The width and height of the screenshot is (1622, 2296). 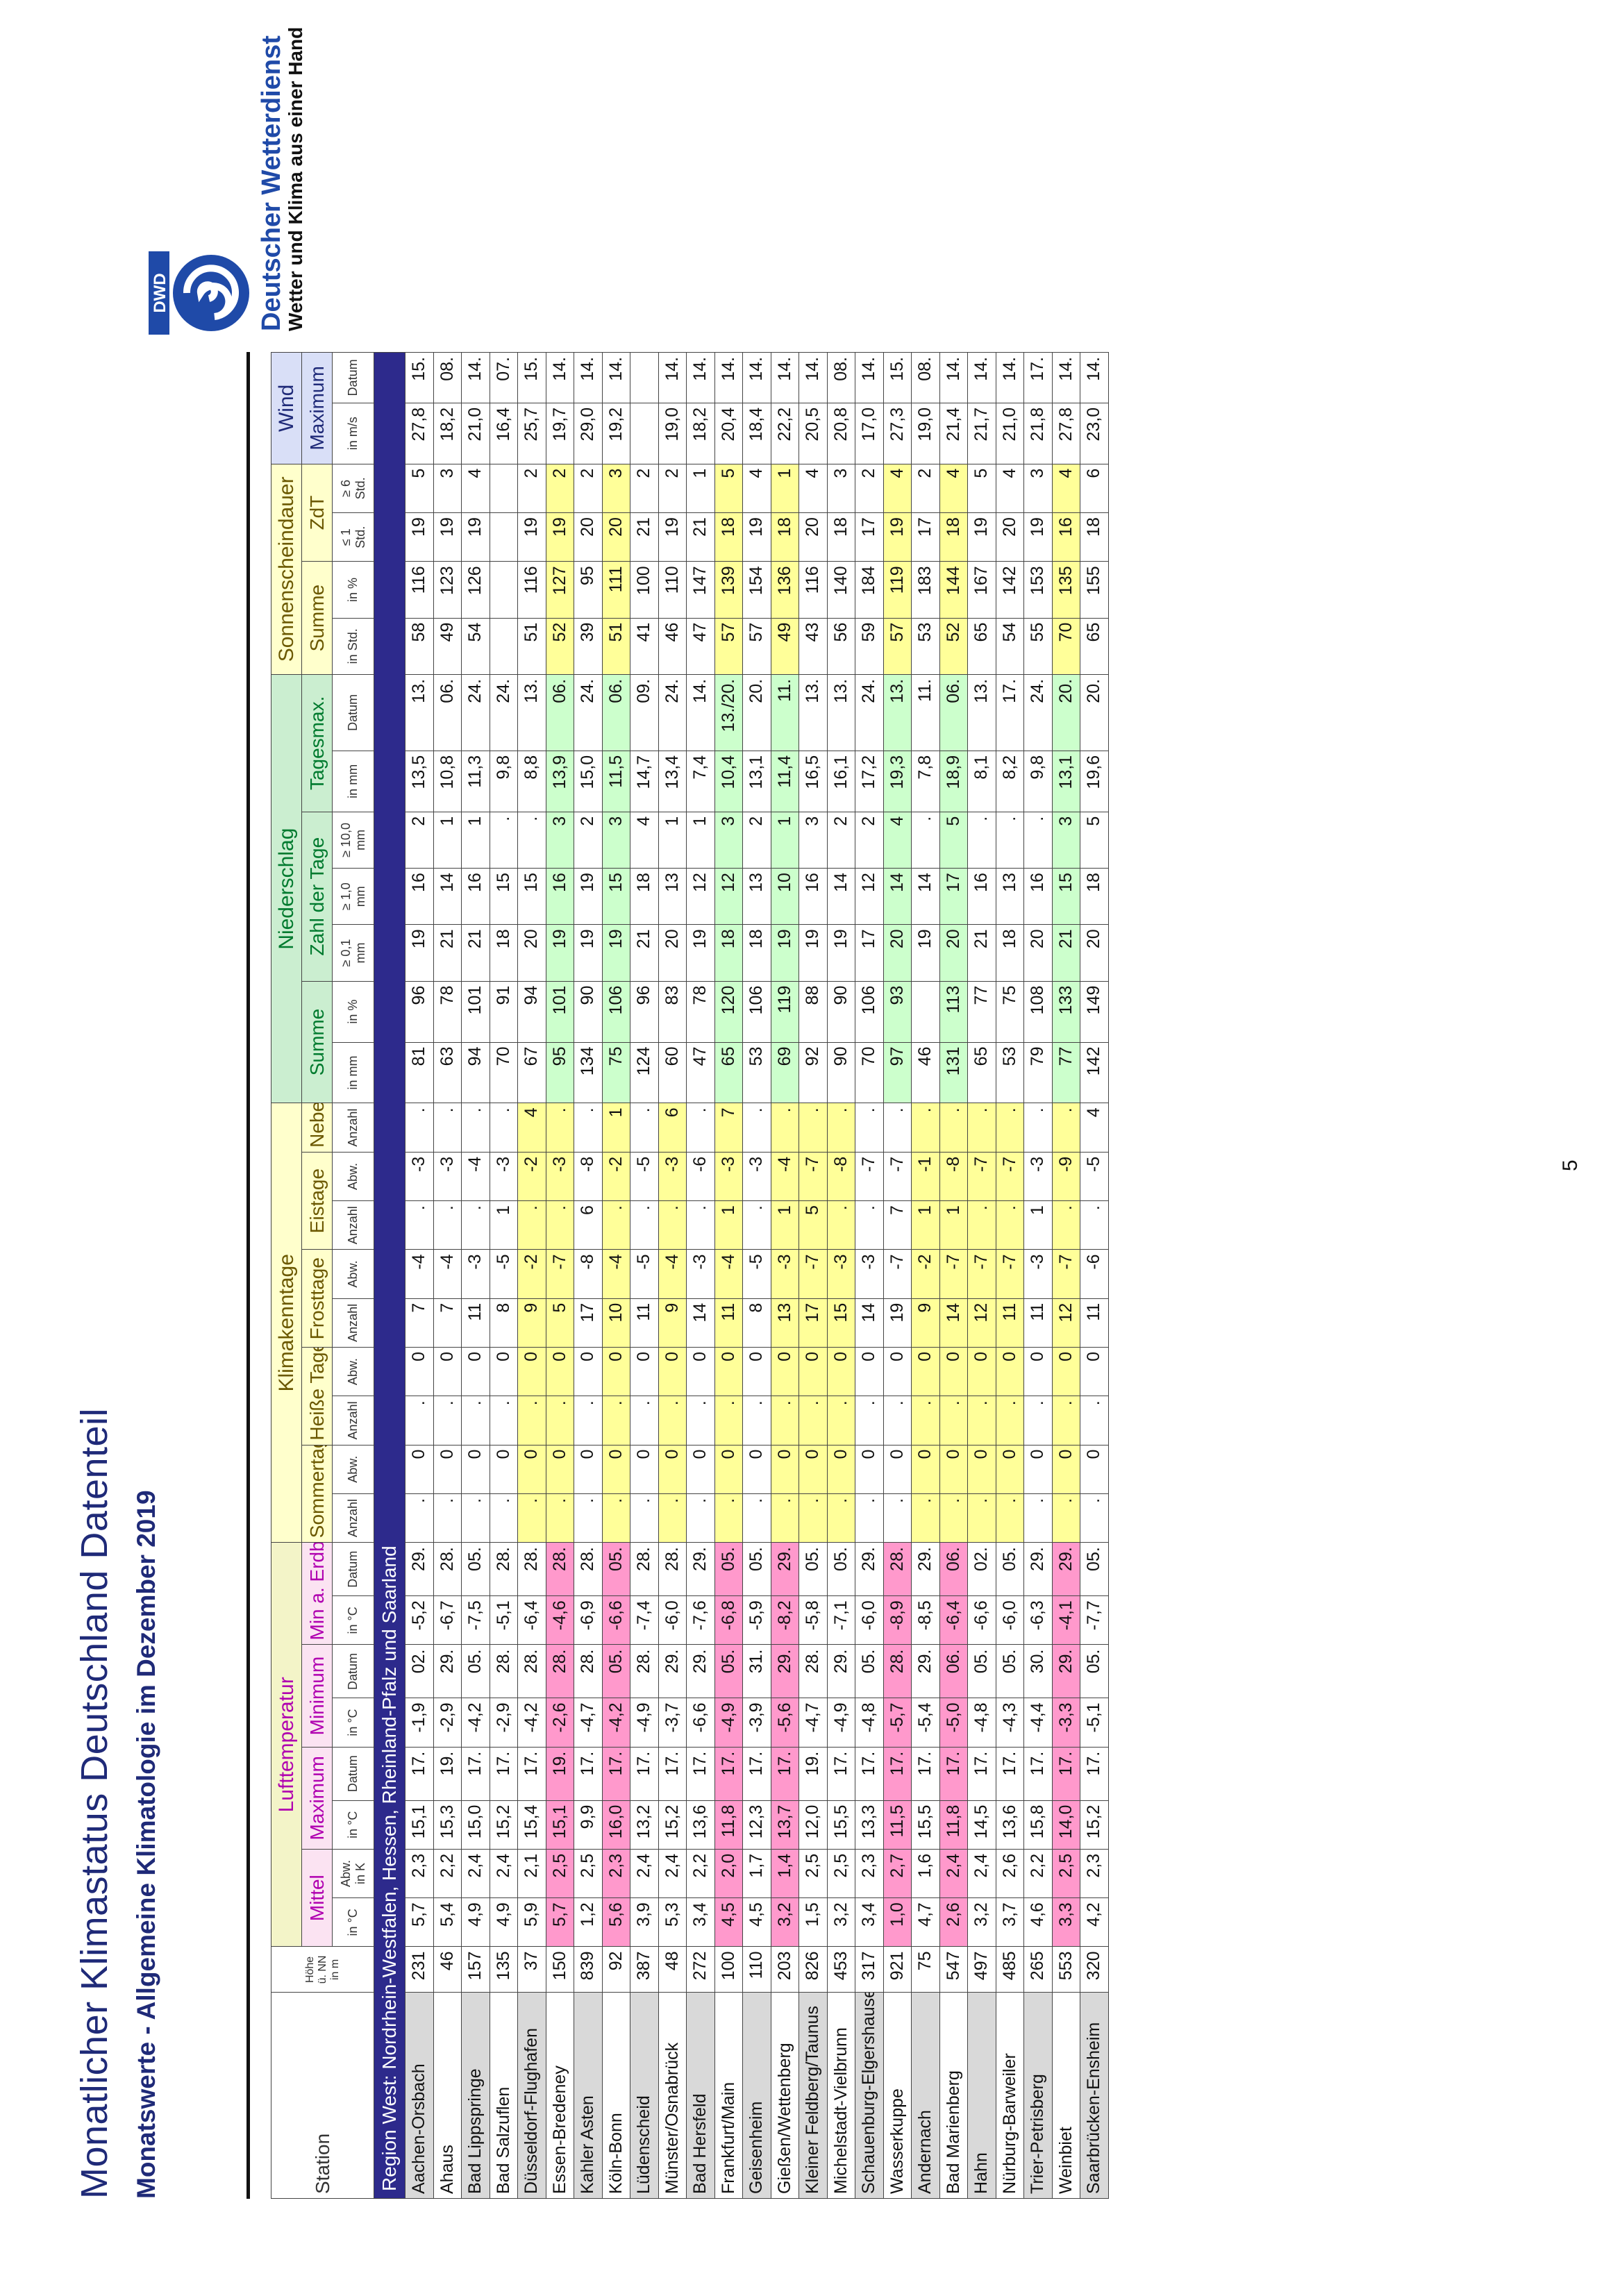 I want to click on table-cell: 63, so click(x=447, y=1072).